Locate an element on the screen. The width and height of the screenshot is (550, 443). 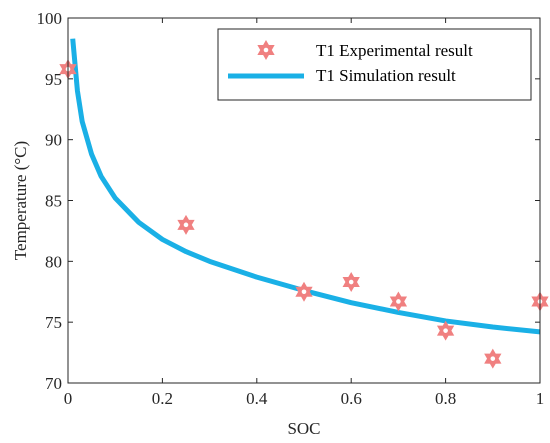
legend-box is located at coordinates (374, 64).